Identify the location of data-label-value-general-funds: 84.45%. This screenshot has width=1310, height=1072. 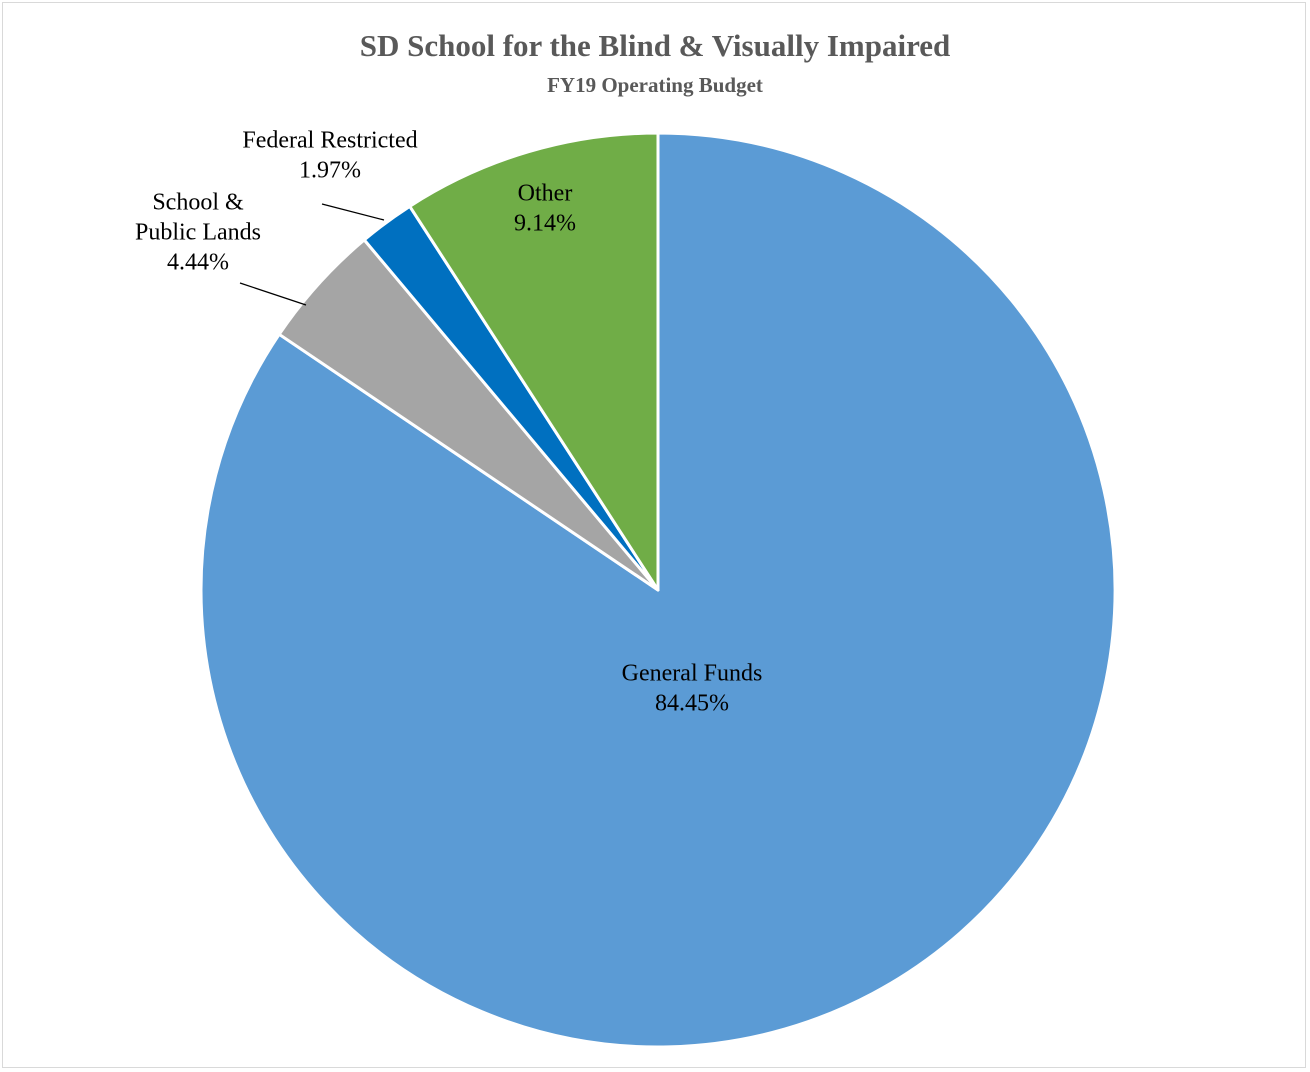
(692, 704).